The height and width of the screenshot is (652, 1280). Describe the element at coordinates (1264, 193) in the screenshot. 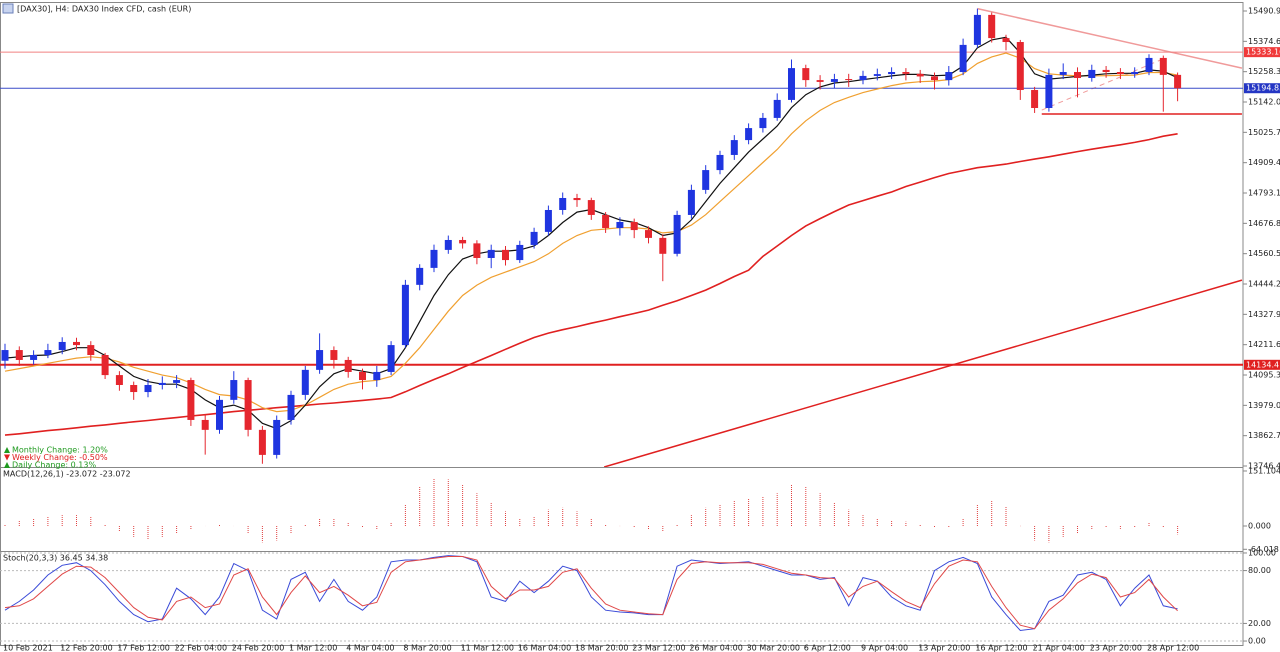

I see `y-tick-label: 14793.10` at that location.